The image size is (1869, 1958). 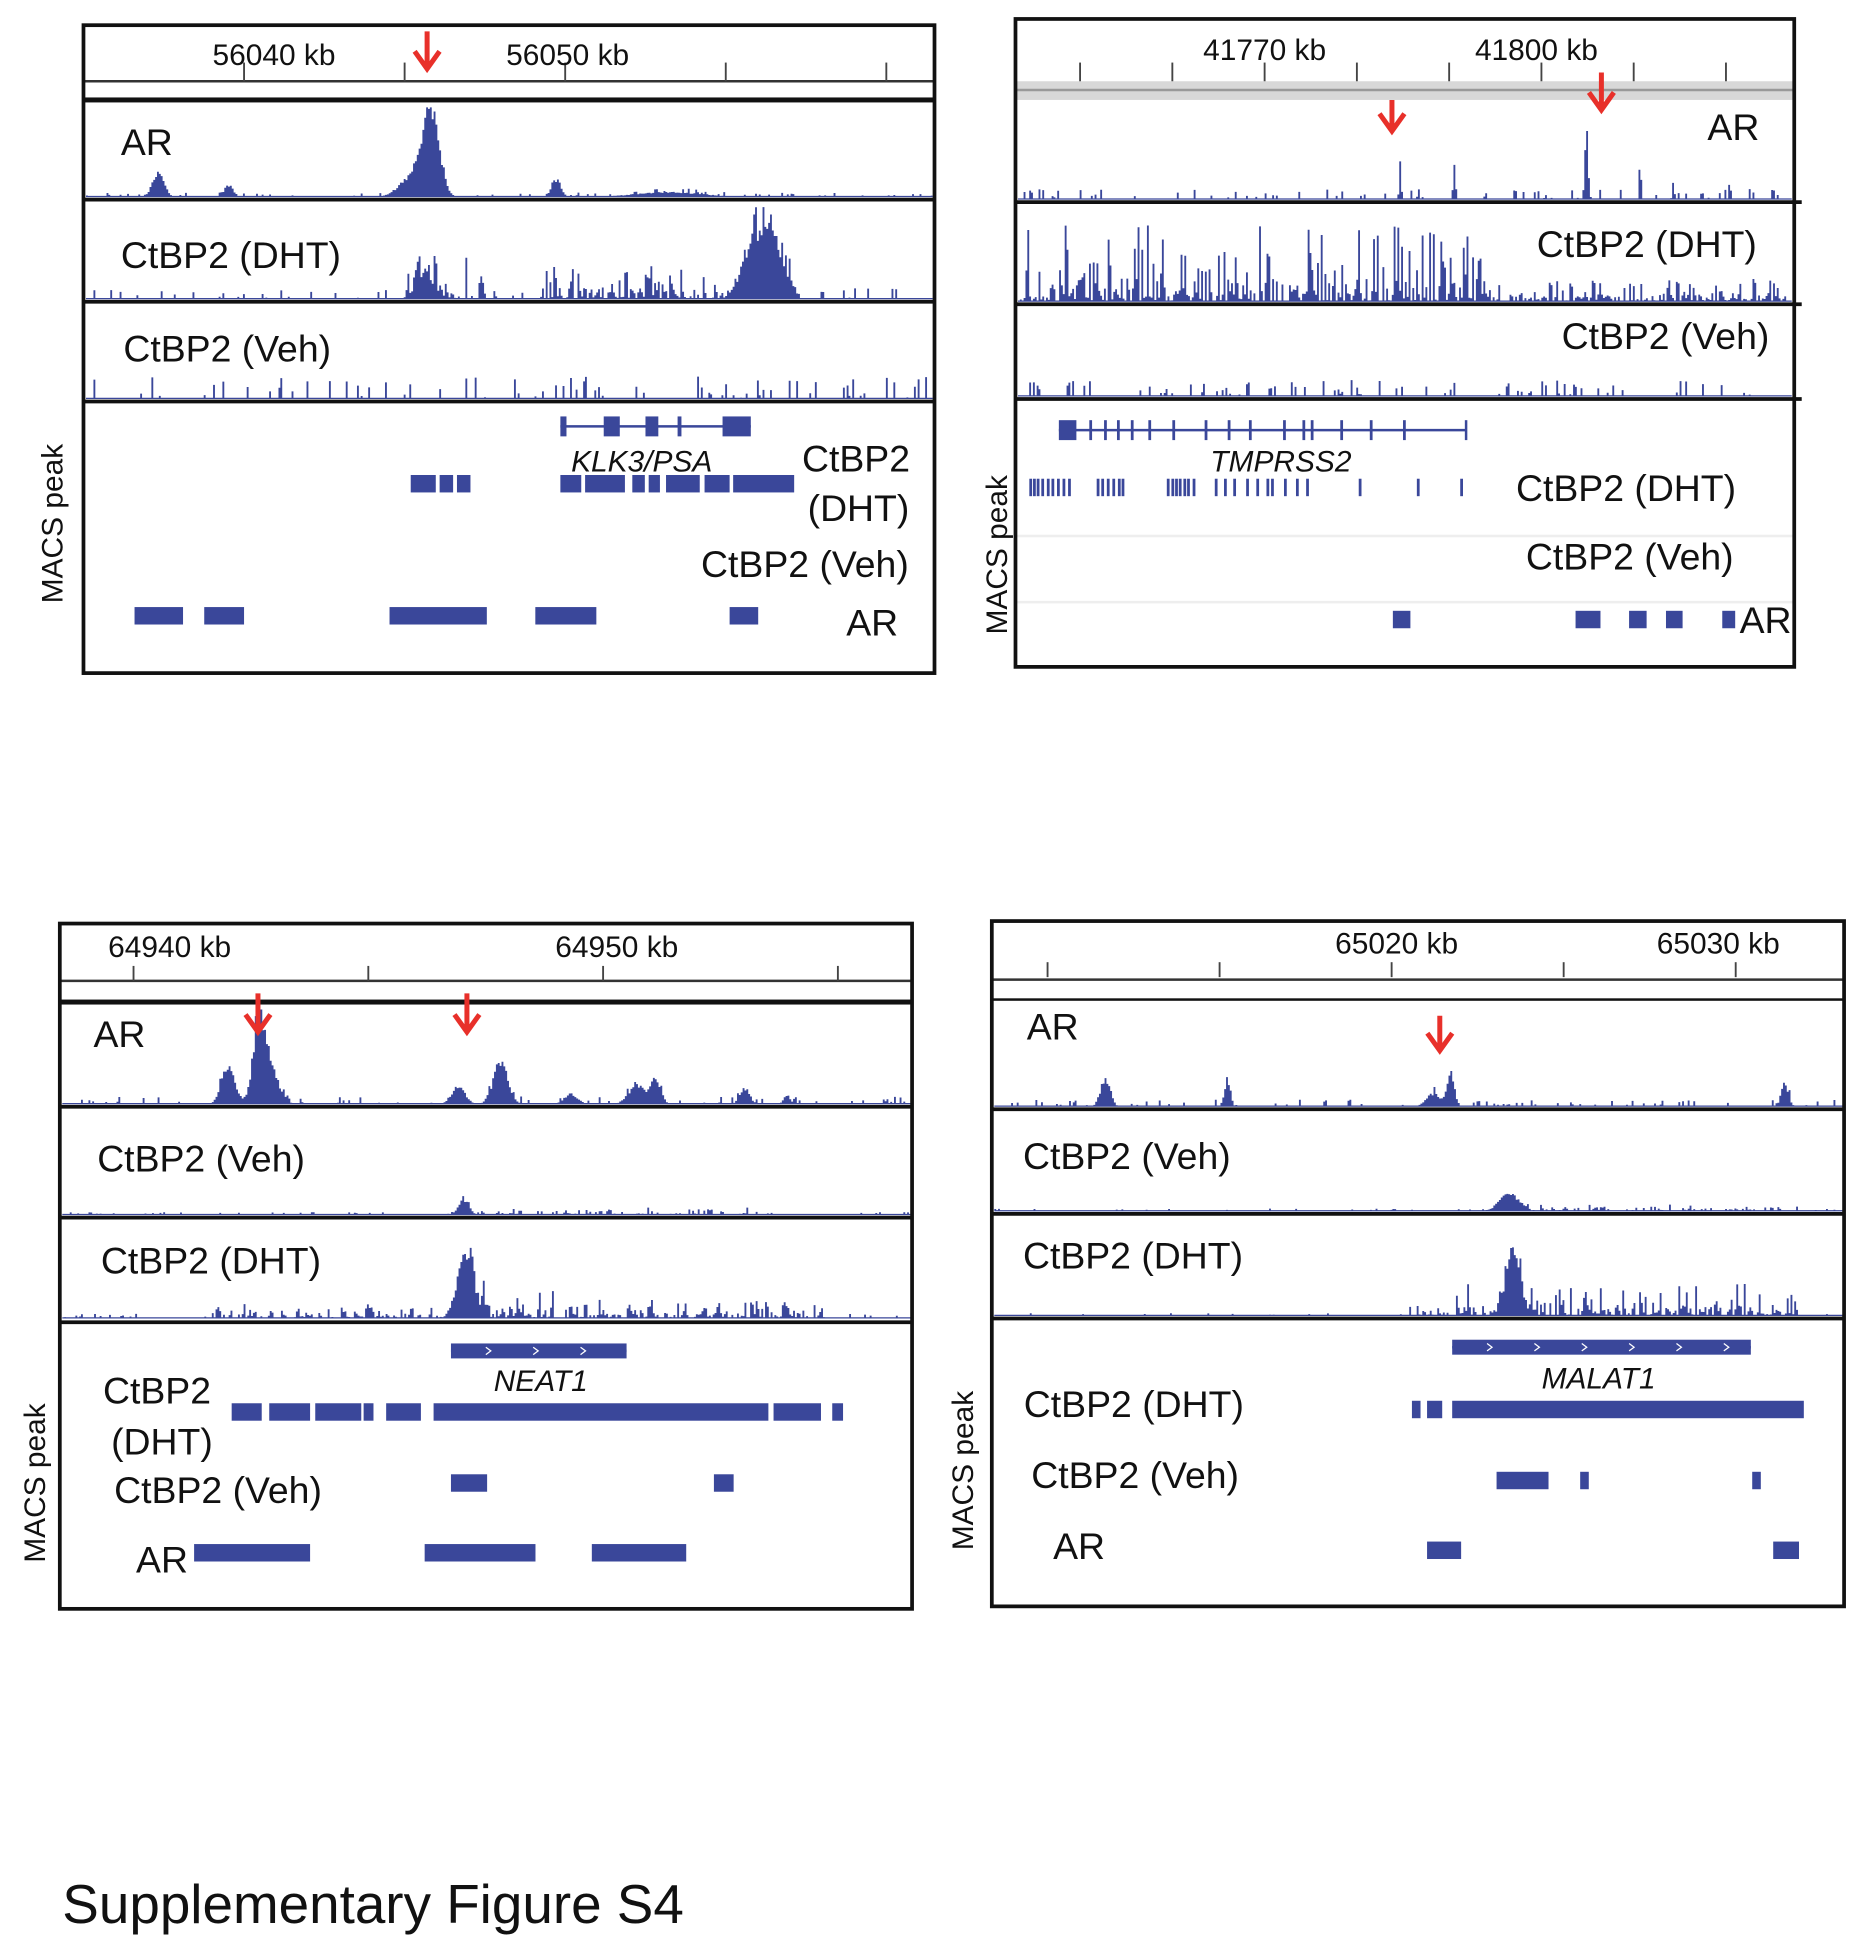 I want to click on figure-caption: Supplementary Figure S4, so click(x=373, y=1904).